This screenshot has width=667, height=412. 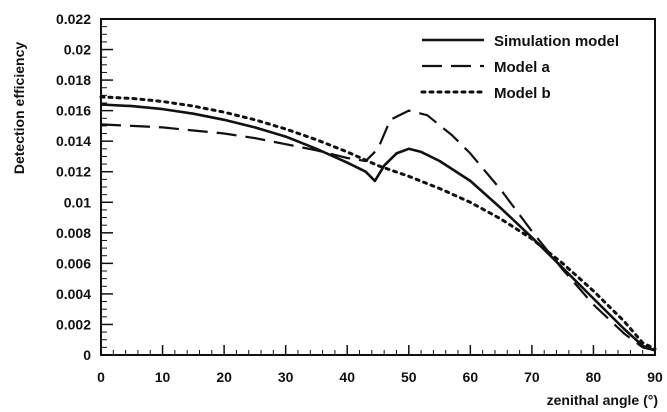 What do you see at coordinates (73, 19) in the screenshot?
I see `y-tick-label: 0.022` at bounding box center [73, 19].